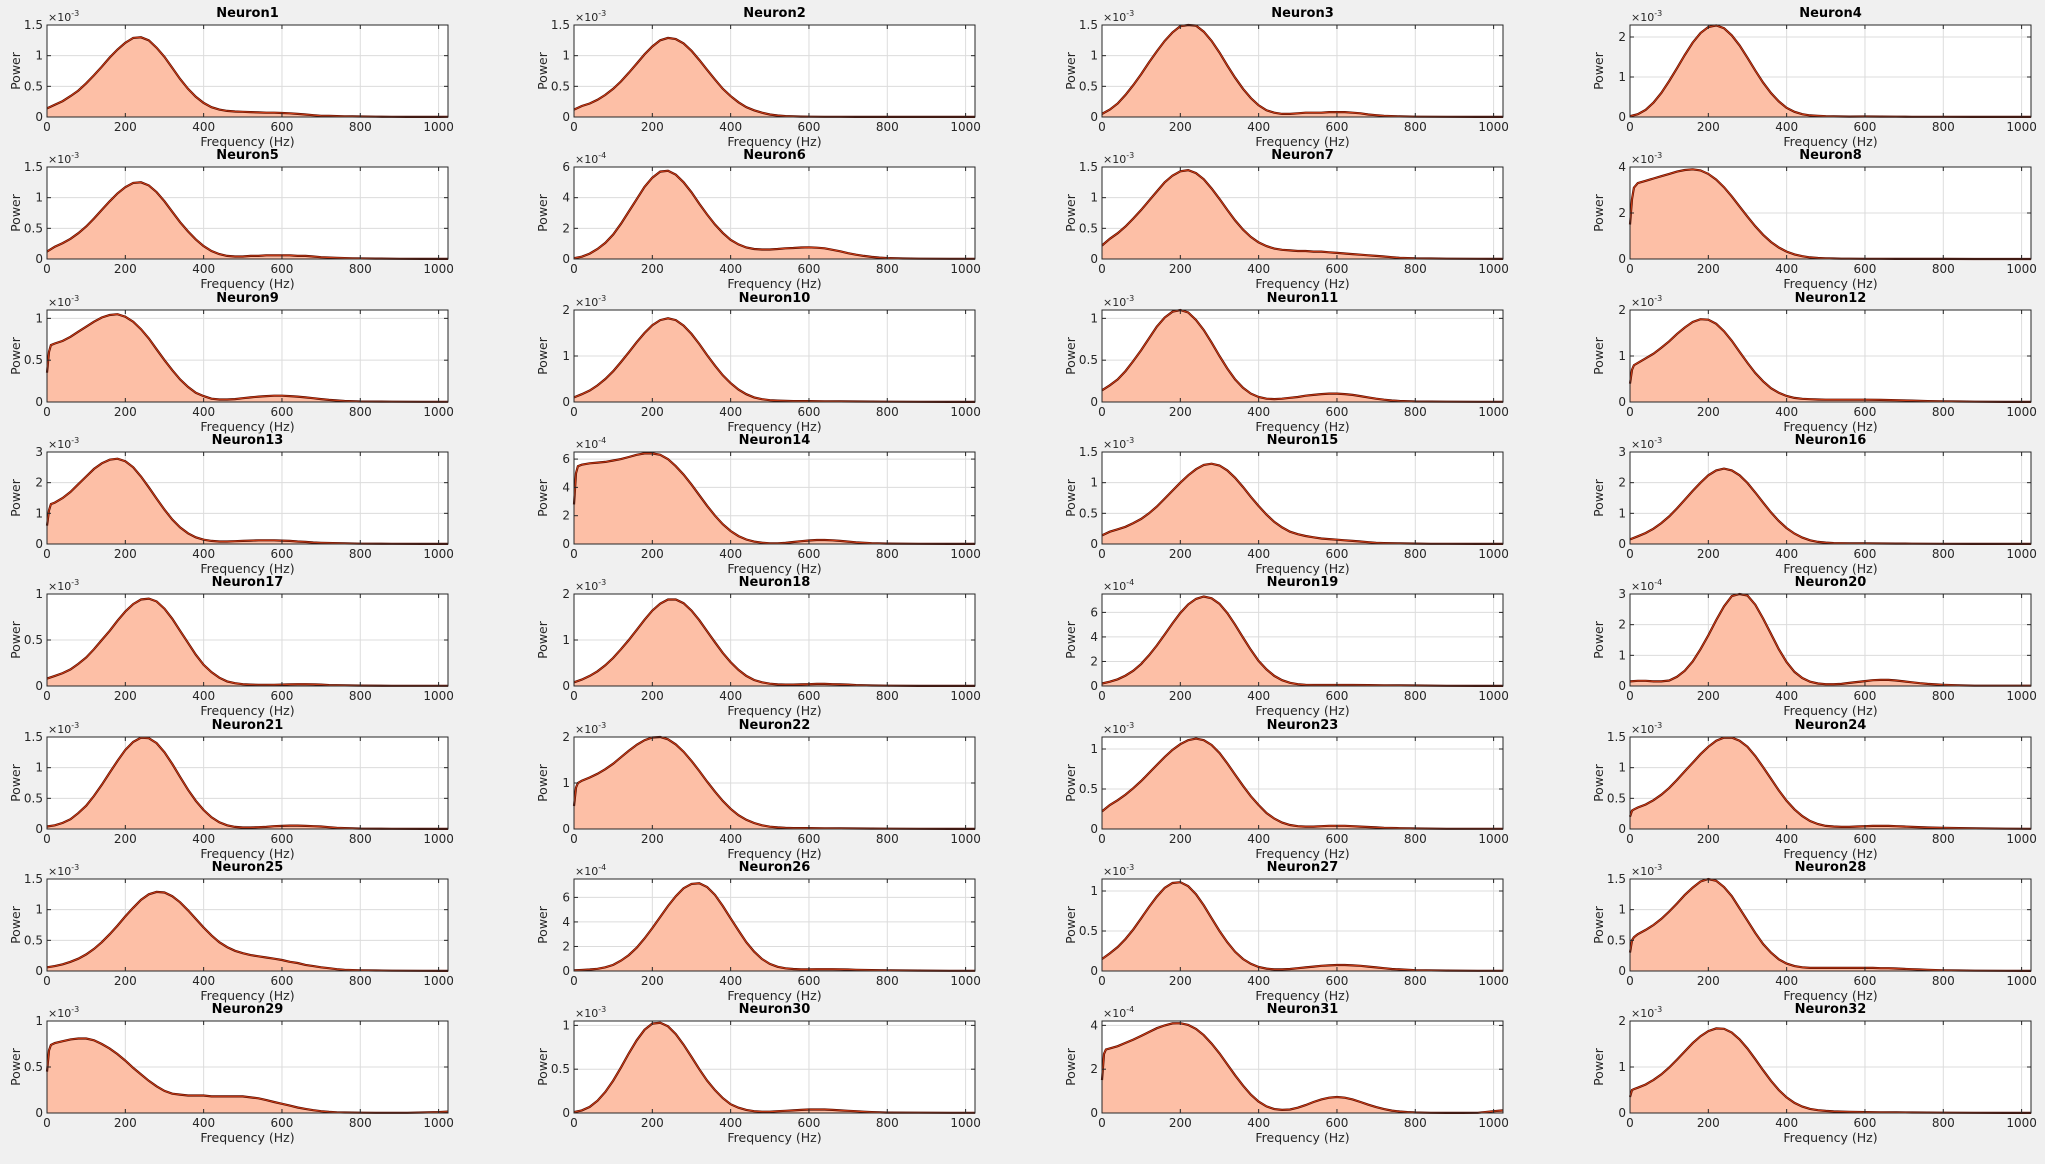  What do you see at coordinates (1622, 37) in the screenshot?
I see `y-tick-label: 2` at bounding box center [1622, 37].